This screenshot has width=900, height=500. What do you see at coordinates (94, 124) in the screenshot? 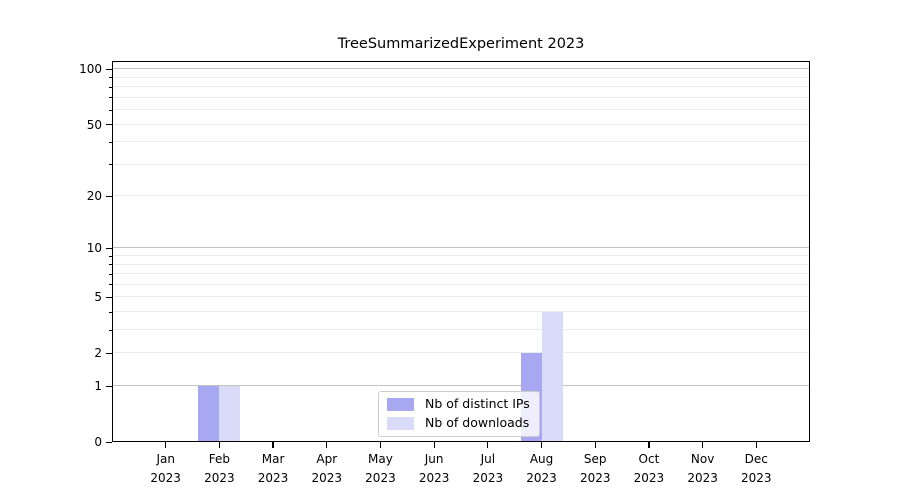
I see `y-tick-label: 50` at bounding box center [94, 124].